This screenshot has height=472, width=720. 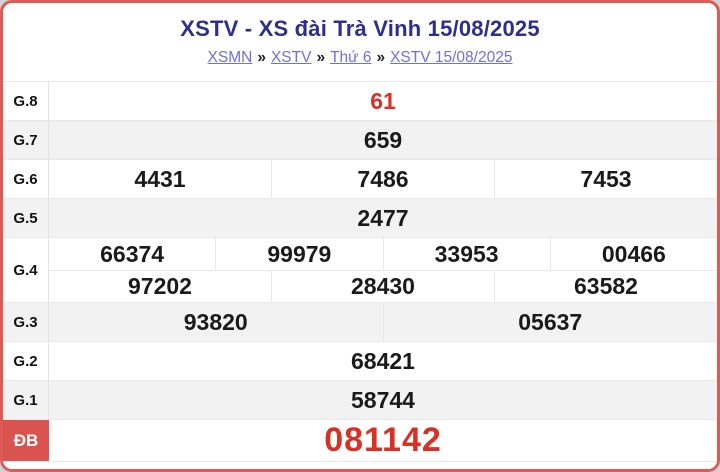 What do you see at coordinates (383, 139) in the screenshot?
I see `prize-value: 659` at bounding box center [383, 139].